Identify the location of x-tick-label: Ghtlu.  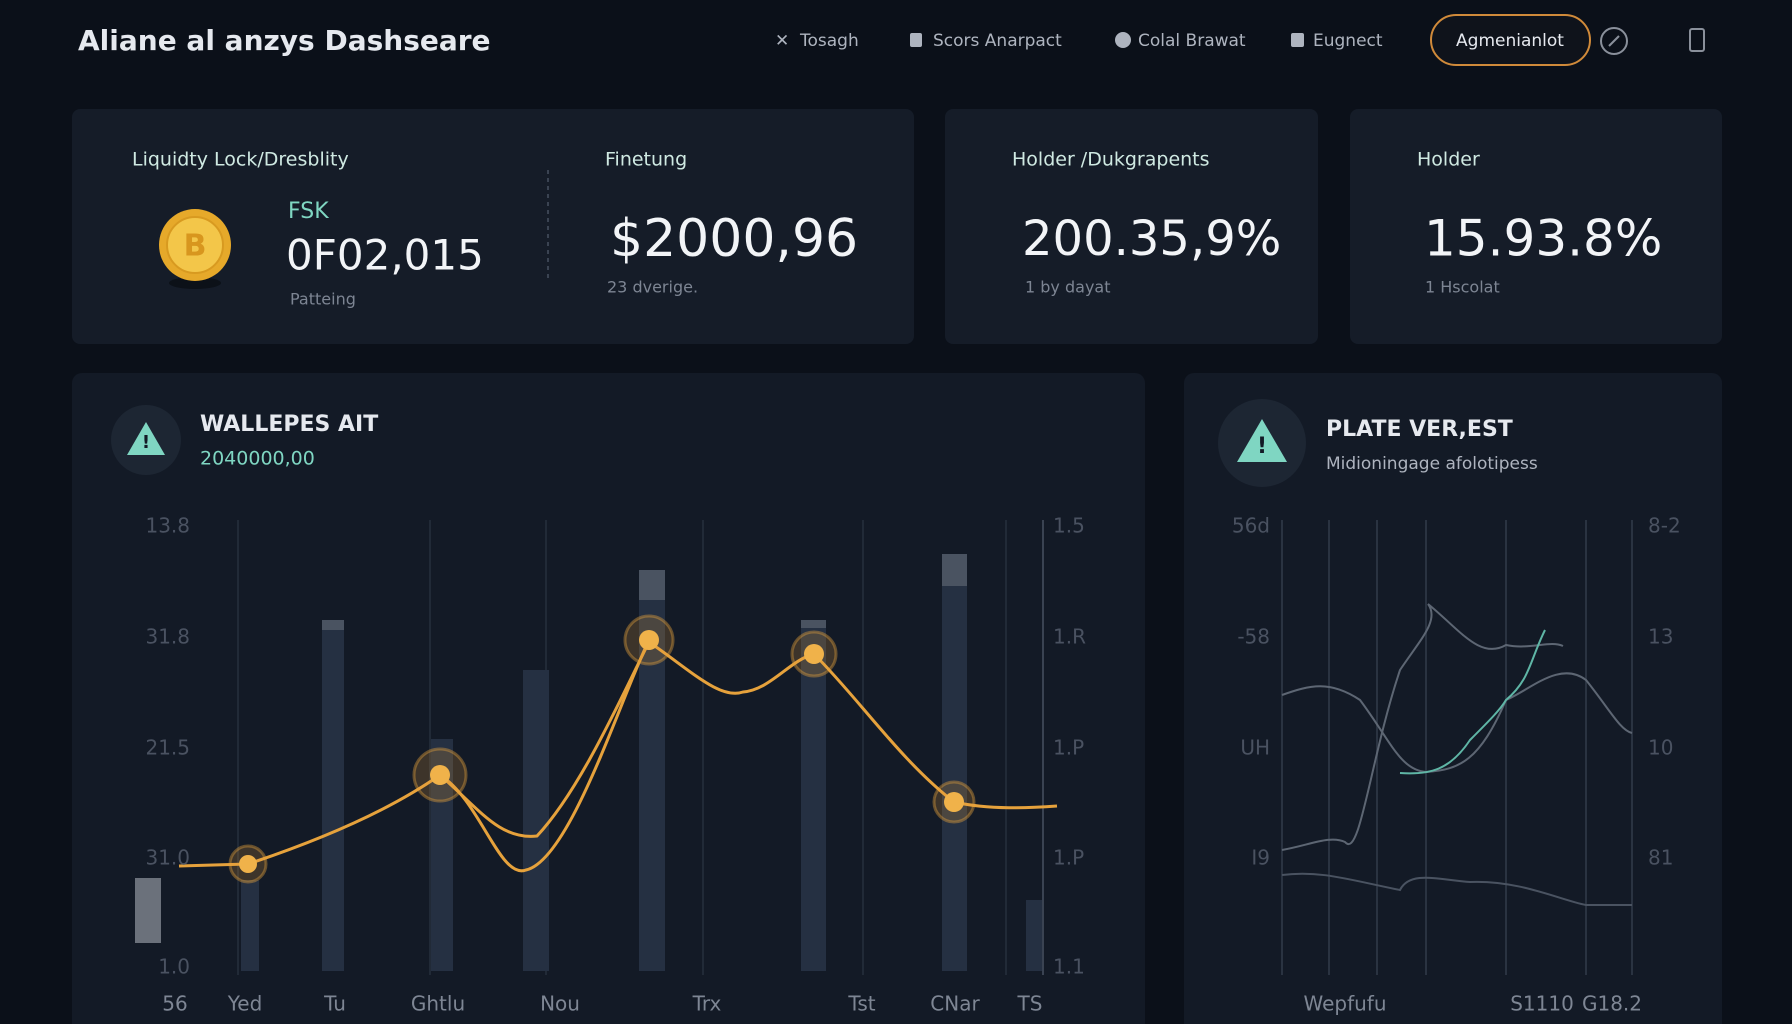
(438, 1004).